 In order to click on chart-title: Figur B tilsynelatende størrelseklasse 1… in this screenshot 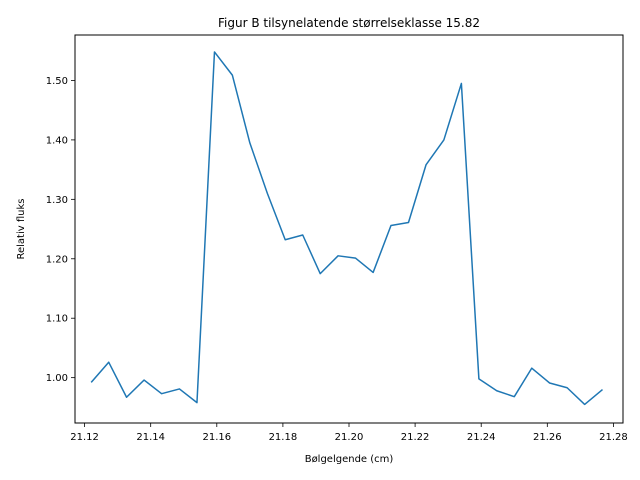, I will do `click(349, 23)`.